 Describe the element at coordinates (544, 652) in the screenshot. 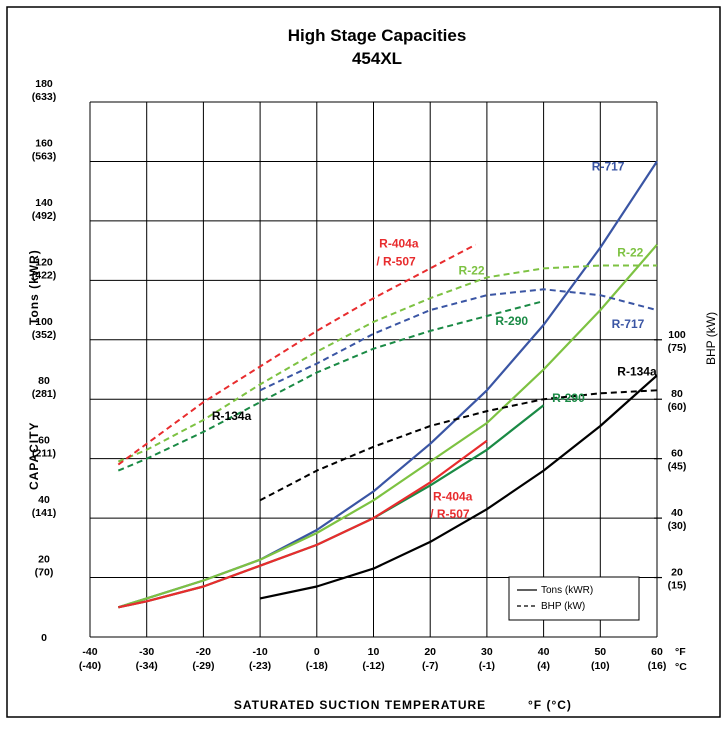

I see `x-tick-label: 40` at that location.